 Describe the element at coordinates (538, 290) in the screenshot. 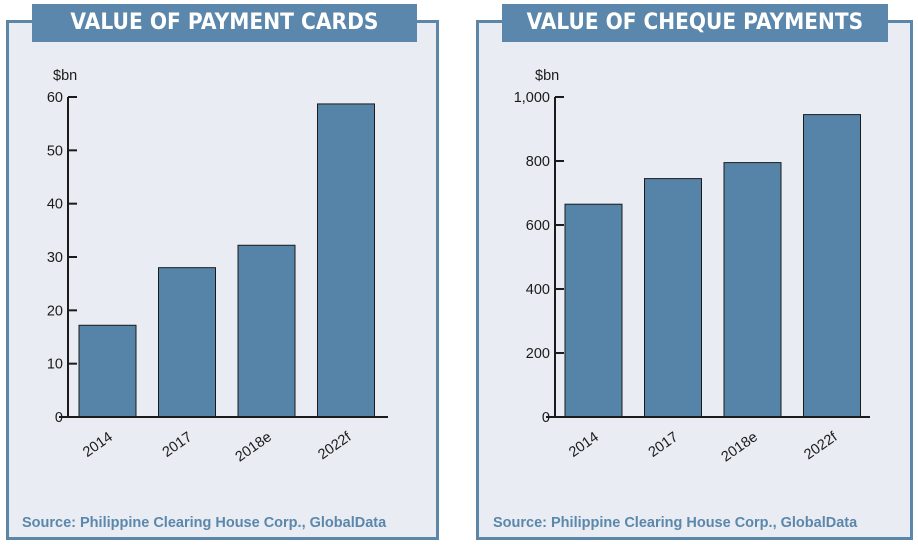

I see `y-tick-label-cheques-400: 400` at that location.